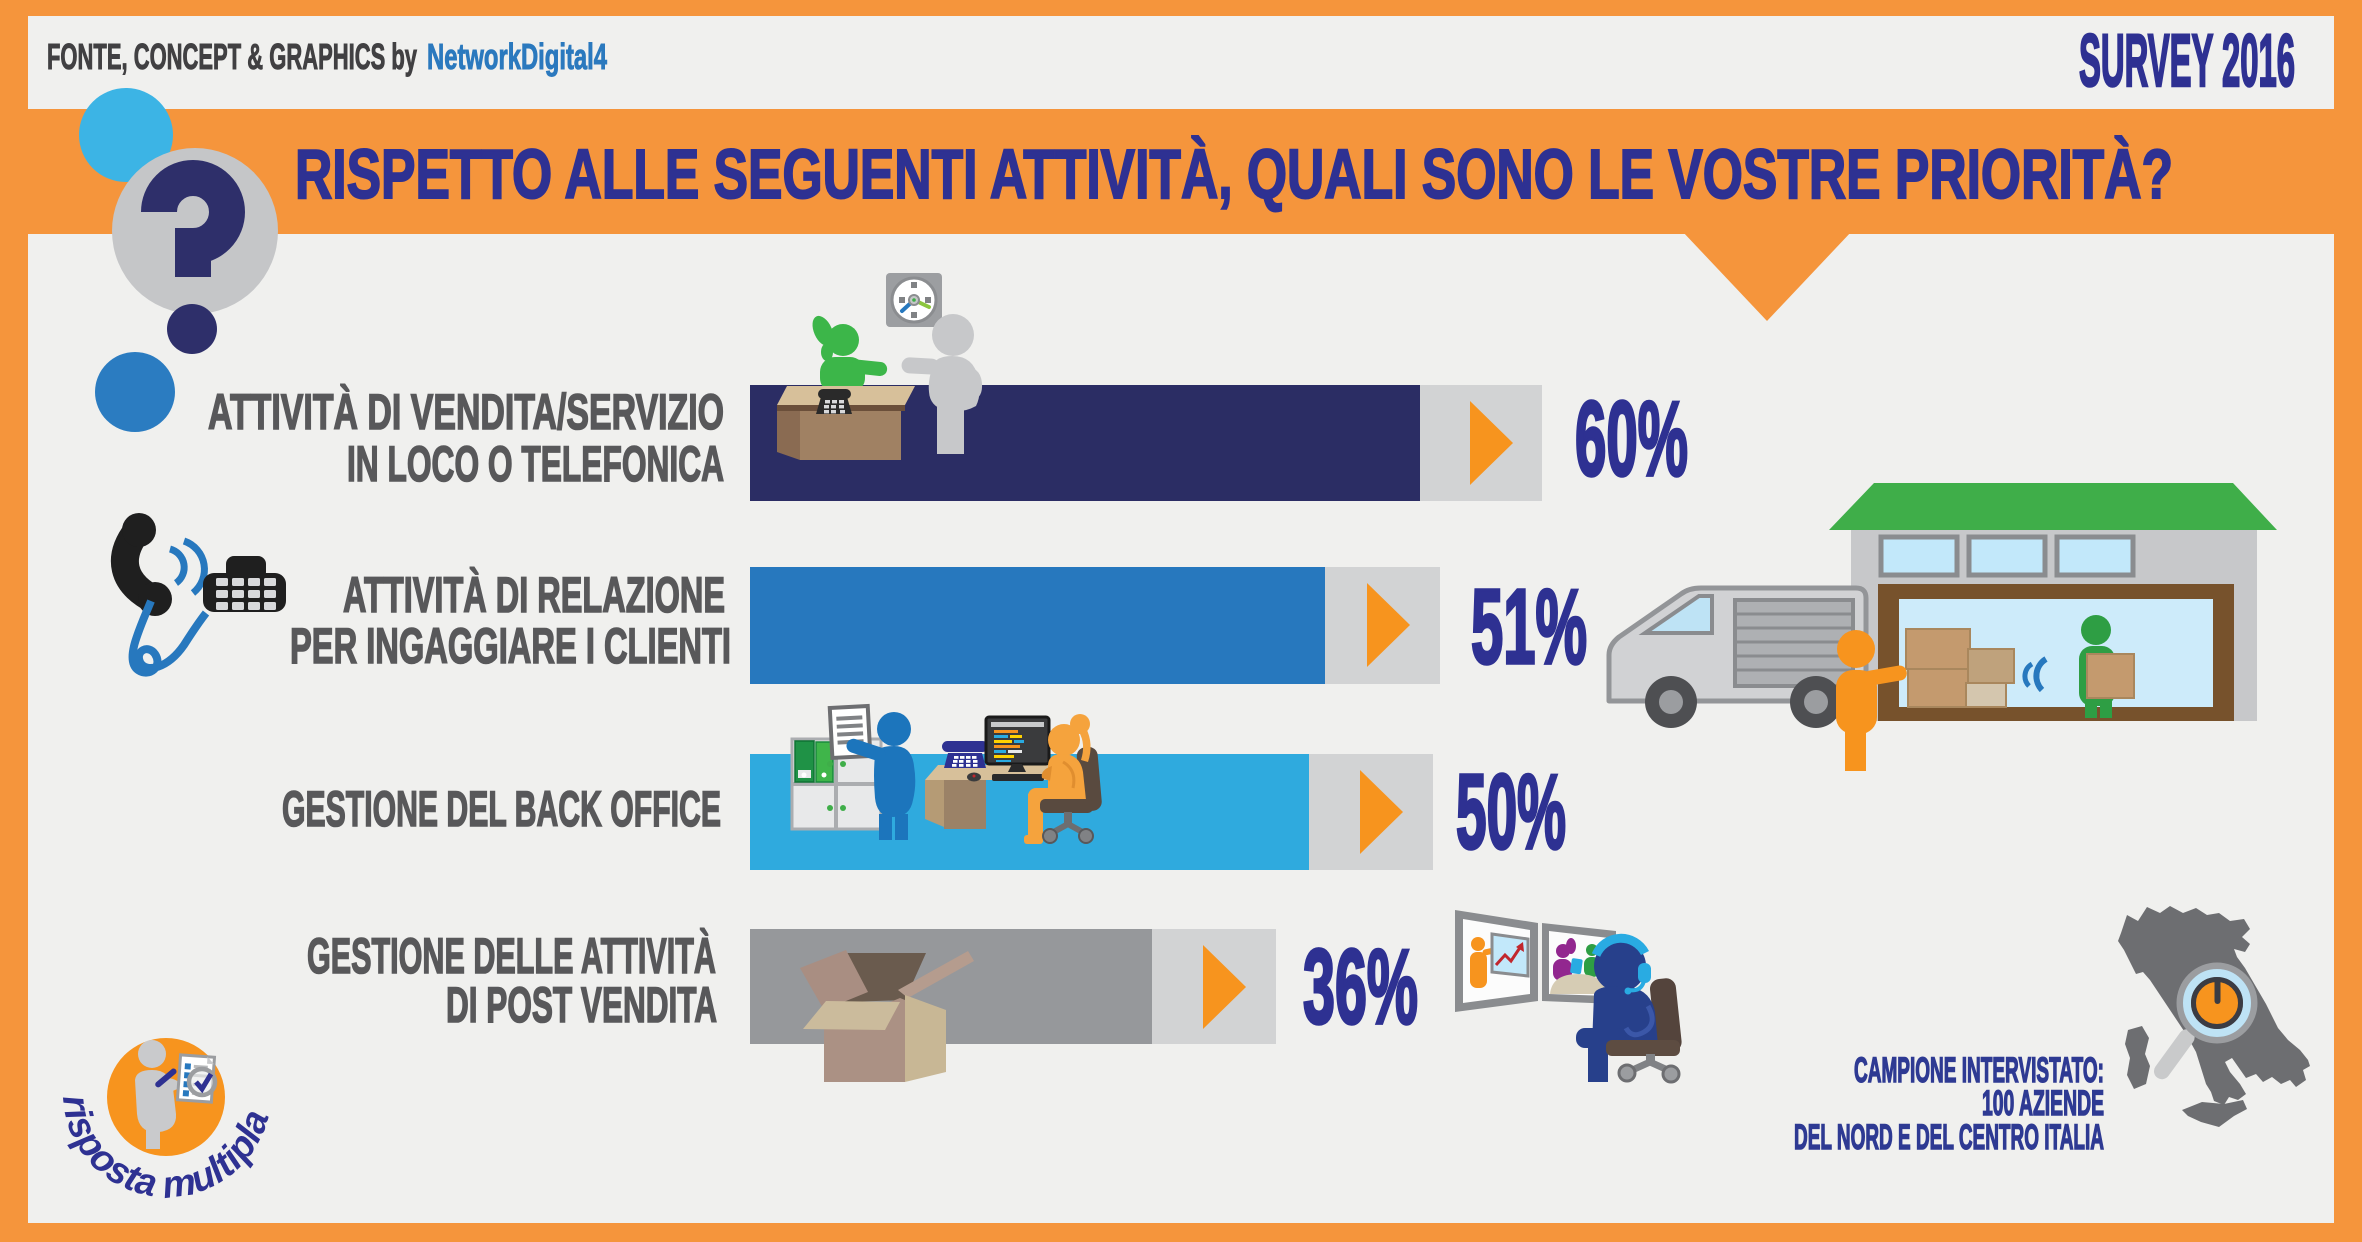 The image size is (2362, 1242). I want to click on svg-text: DI POST VENDITA, so click(581, 1005).